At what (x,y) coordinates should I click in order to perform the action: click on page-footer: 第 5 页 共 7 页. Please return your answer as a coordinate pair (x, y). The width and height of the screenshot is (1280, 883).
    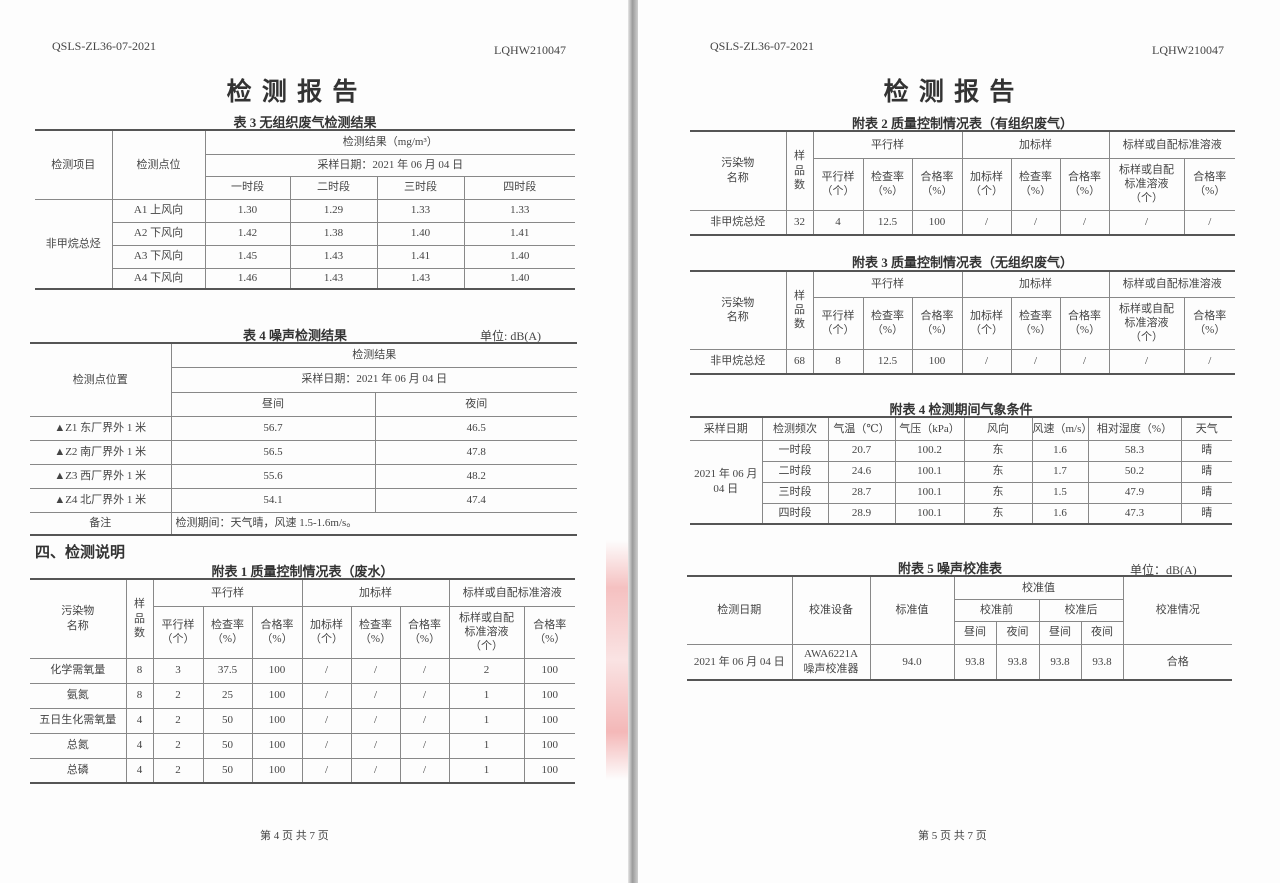
    Looking at the image, I should click on (952, 836).